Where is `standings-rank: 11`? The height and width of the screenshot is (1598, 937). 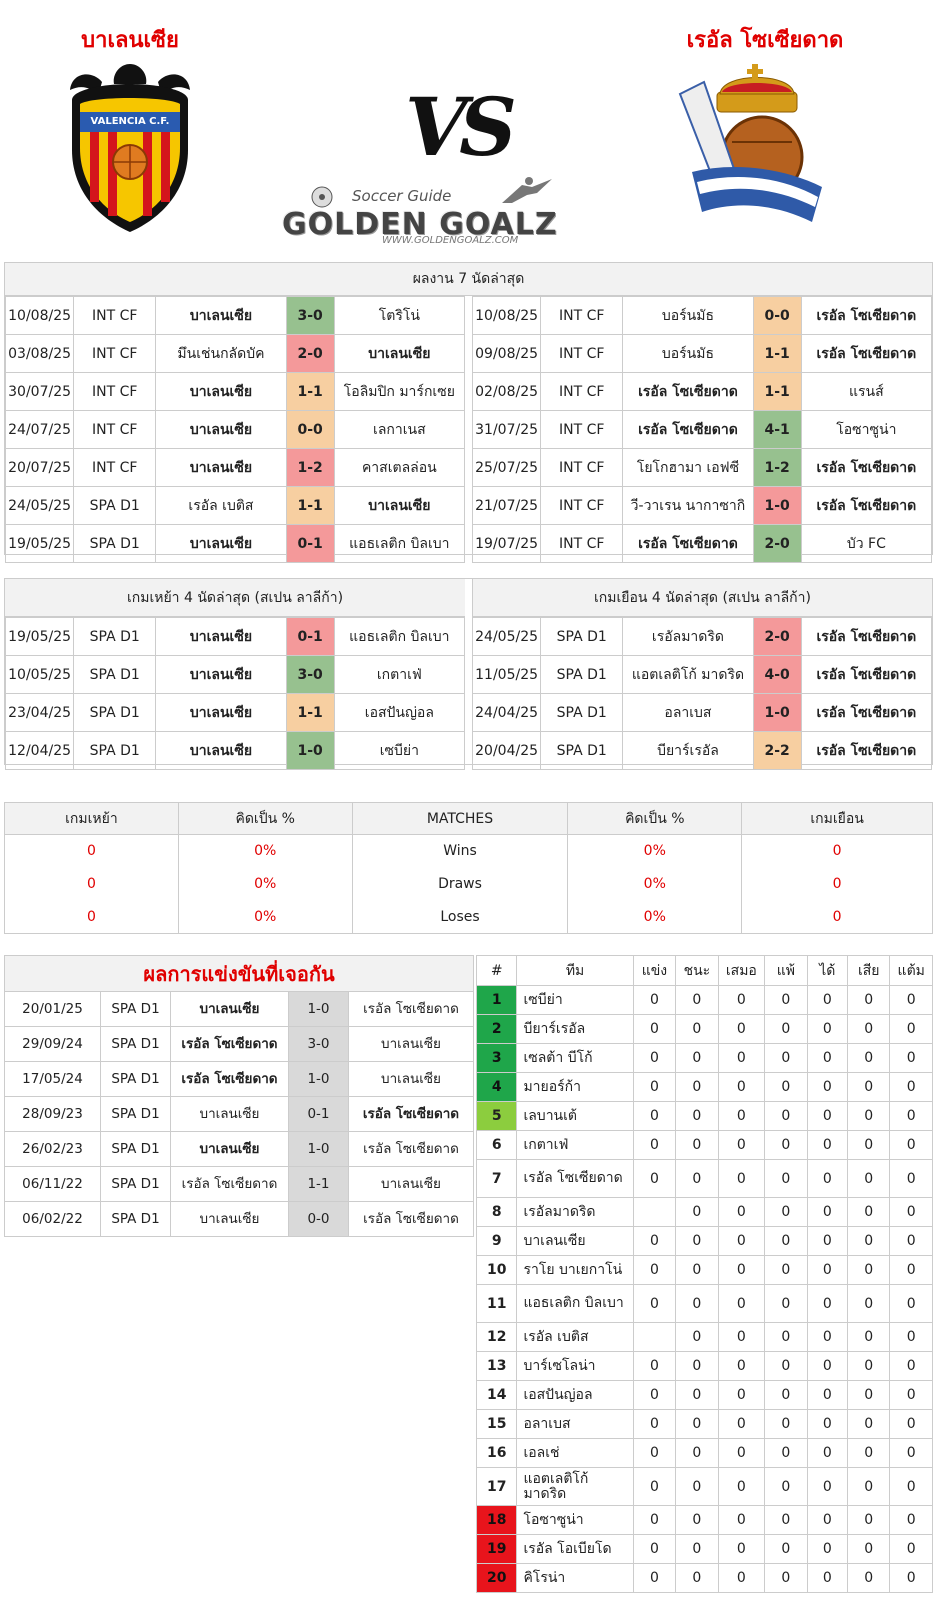 standings-rank: 11 is located at coordinates (496, 1303).